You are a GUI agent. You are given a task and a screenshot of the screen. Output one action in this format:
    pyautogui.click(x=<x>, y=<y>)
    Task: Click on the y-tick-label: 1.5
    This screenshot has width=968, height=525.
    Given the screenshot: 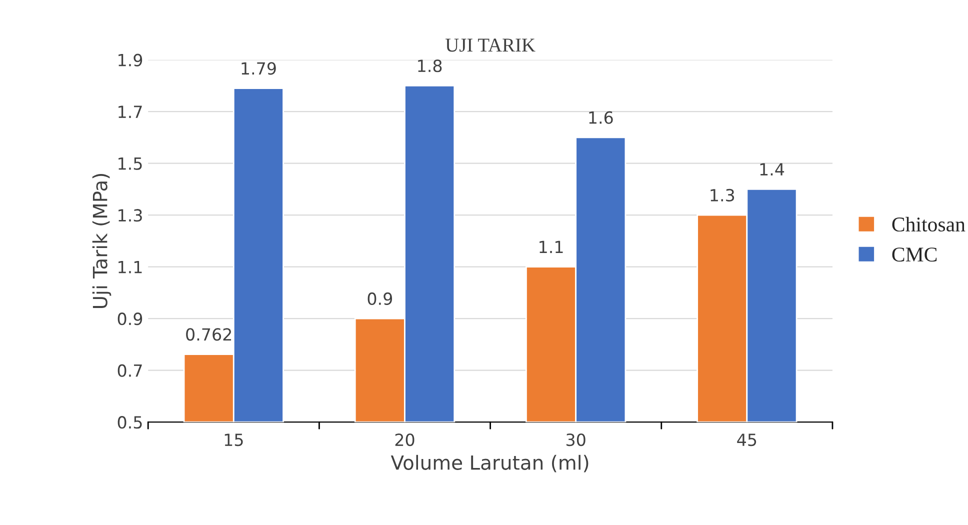 What is the action you would take?
    pyautogui.click(x=130, y=164)
    